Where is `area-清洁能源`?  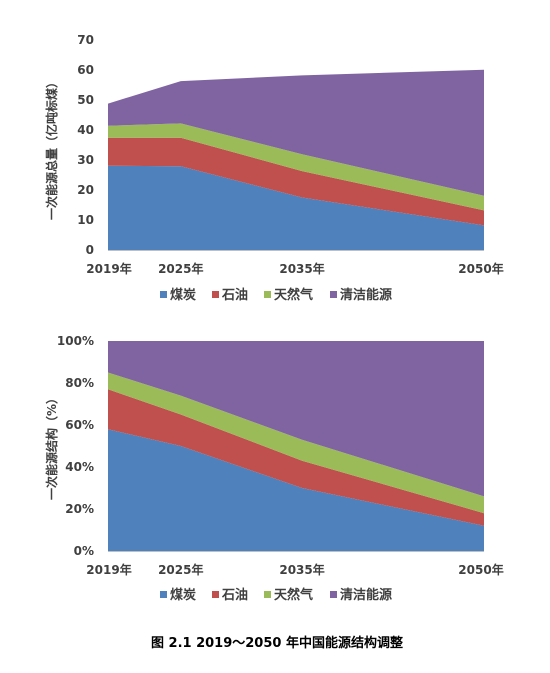
area-清洁能源 is located at coordinates (296, 132).